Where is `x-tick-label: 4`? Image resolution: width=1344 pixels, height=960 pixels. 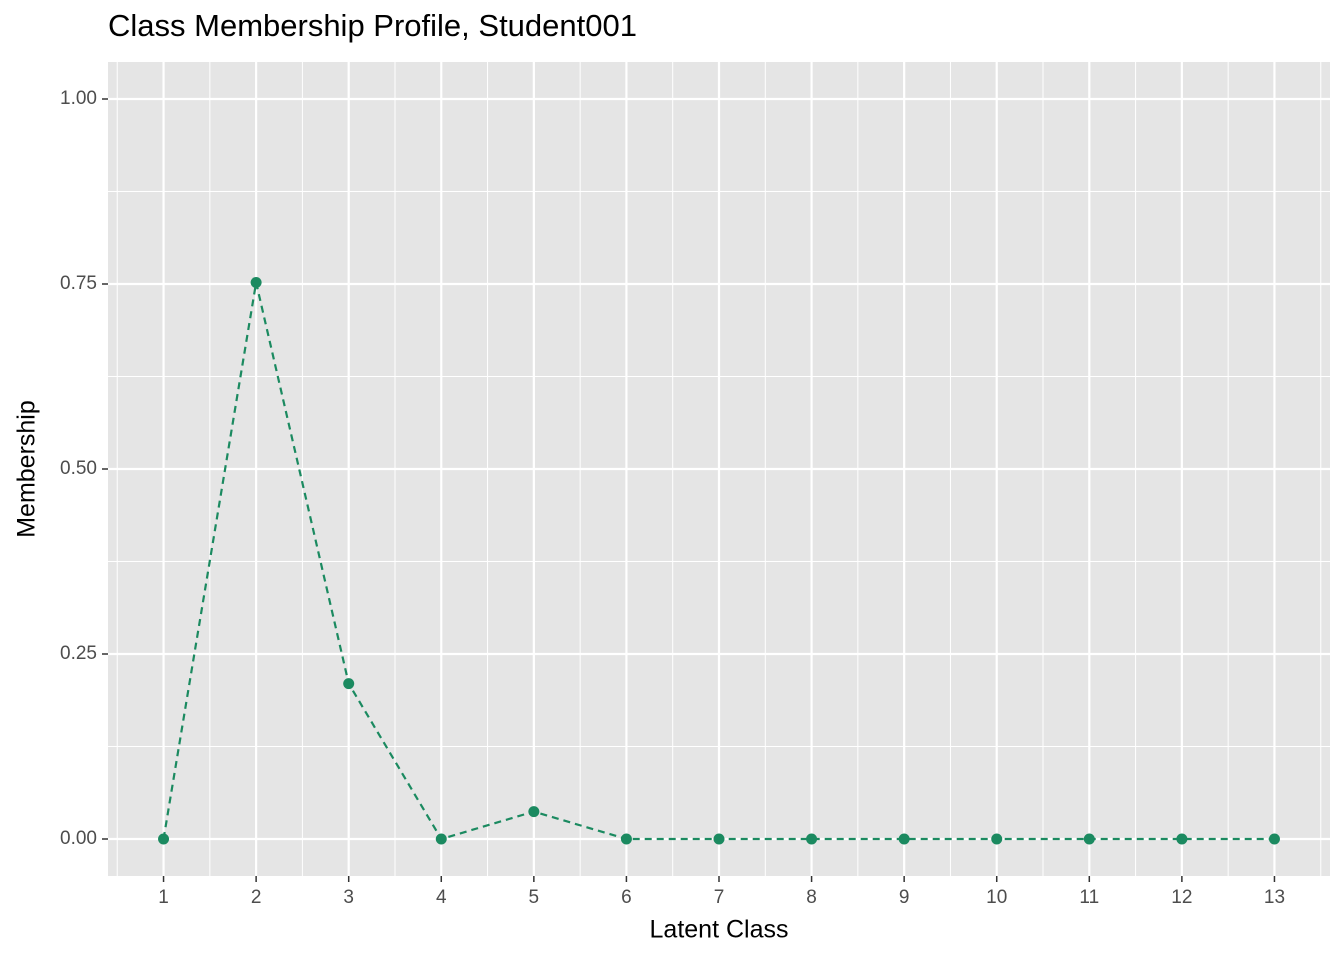
x-tick-label: 4 is located at coordinates (441, 897).